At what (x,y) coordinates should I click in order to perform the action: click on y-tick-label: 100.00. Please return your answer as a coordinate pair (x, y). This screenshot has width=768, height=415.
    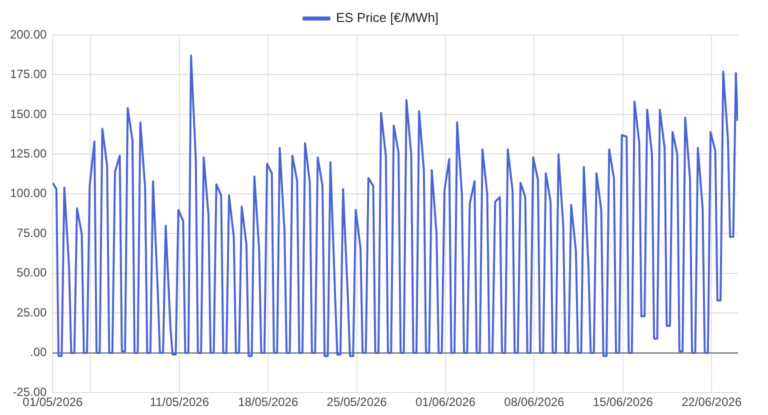
    Looking at the image, I should click on (29, 193).